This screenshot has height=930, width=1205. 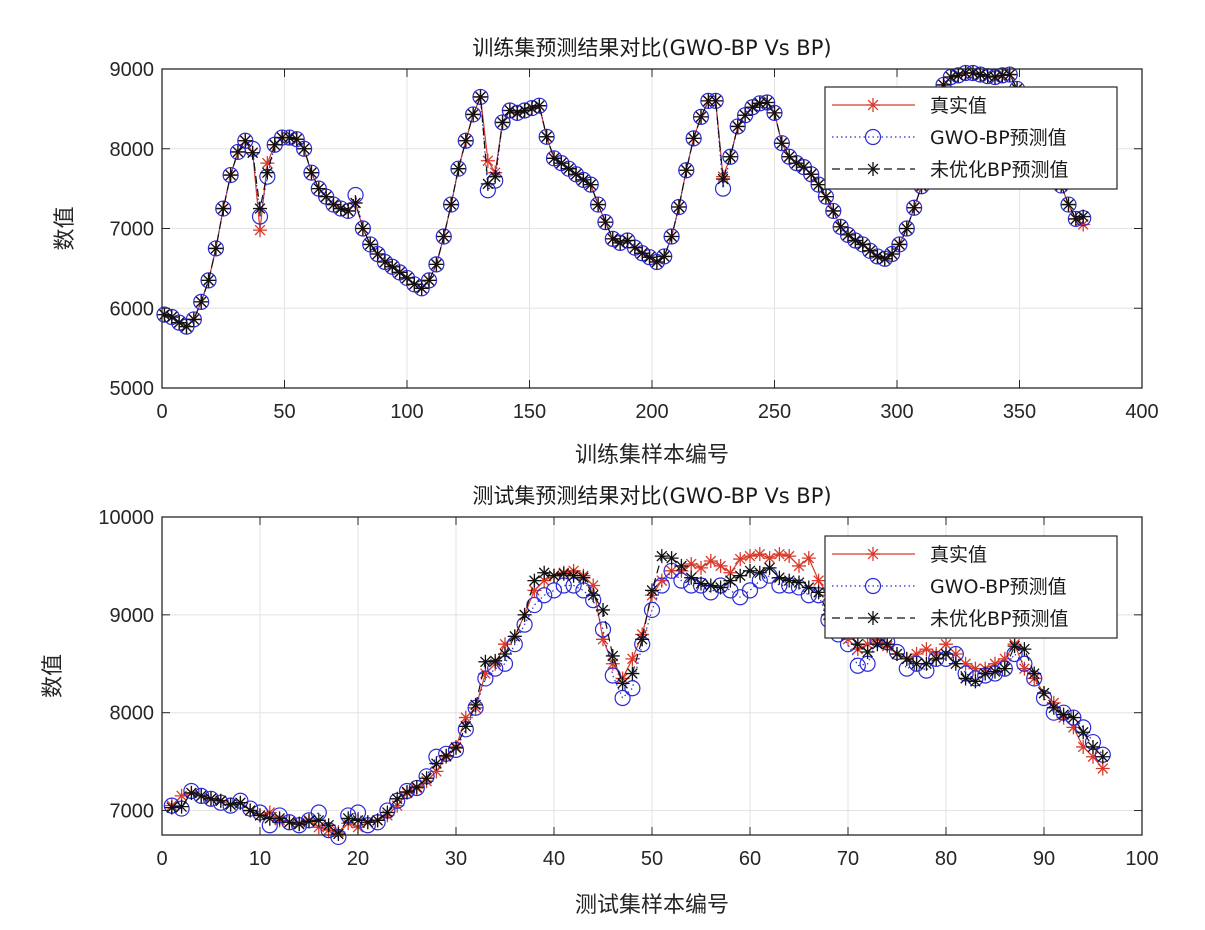 I want to click on legend-entry-2: 未优化BP预测值, so click(x=950, y=170).